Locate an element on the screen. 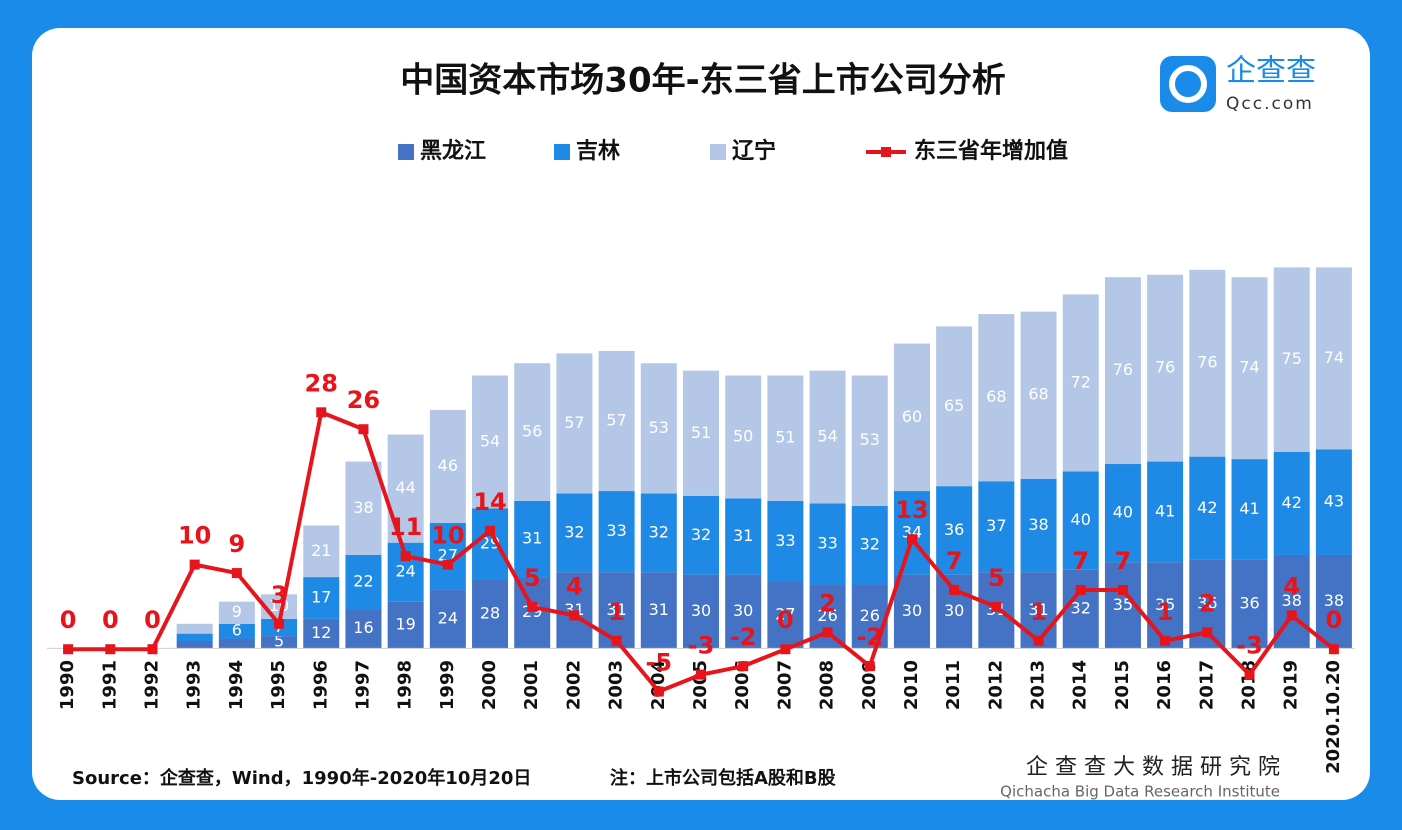  line-value-label: 7 is located at coordinates (954, 561).